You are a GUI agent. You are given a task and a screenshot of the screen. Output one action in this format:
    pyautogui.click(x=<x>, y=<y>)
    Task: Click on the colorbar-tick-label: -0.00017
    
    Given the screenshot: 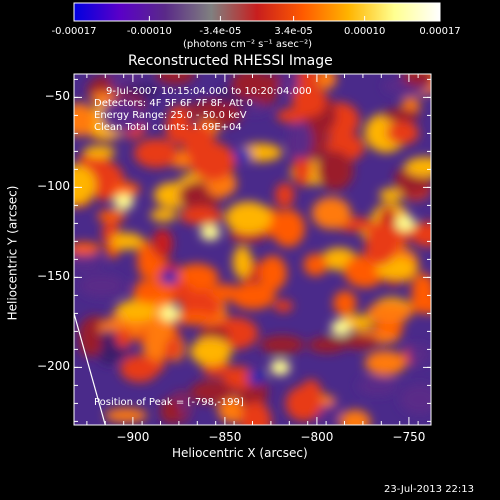 What is the action you would take?
    pyautogui.click(x=74, y=31)
    